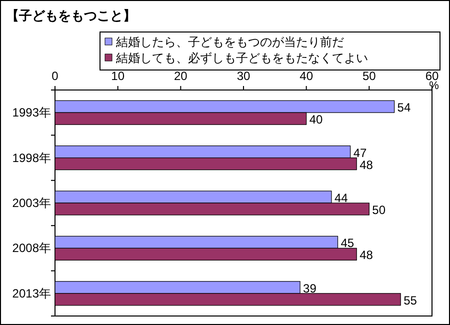 The image size is (450, 325). What do you see at coordinates (243, 76) in the screenshot?
I see `x-tick-label: 30` at bounding box center [243, 76].